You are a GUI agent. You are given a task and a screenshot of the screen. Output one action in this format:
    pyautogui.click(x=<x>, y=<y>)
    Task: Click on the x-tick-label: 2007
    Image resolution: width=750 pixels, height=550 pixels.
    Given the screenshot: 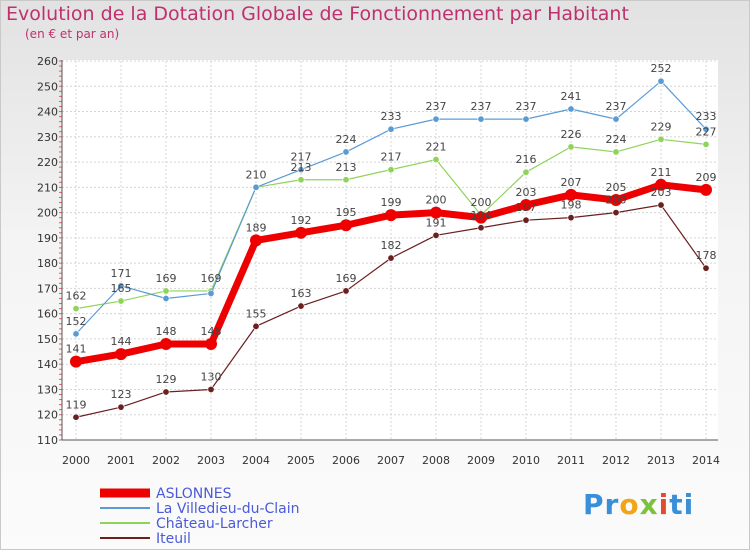 What is the action you would take?
    pyautogui.click(x=391, y=460)
    